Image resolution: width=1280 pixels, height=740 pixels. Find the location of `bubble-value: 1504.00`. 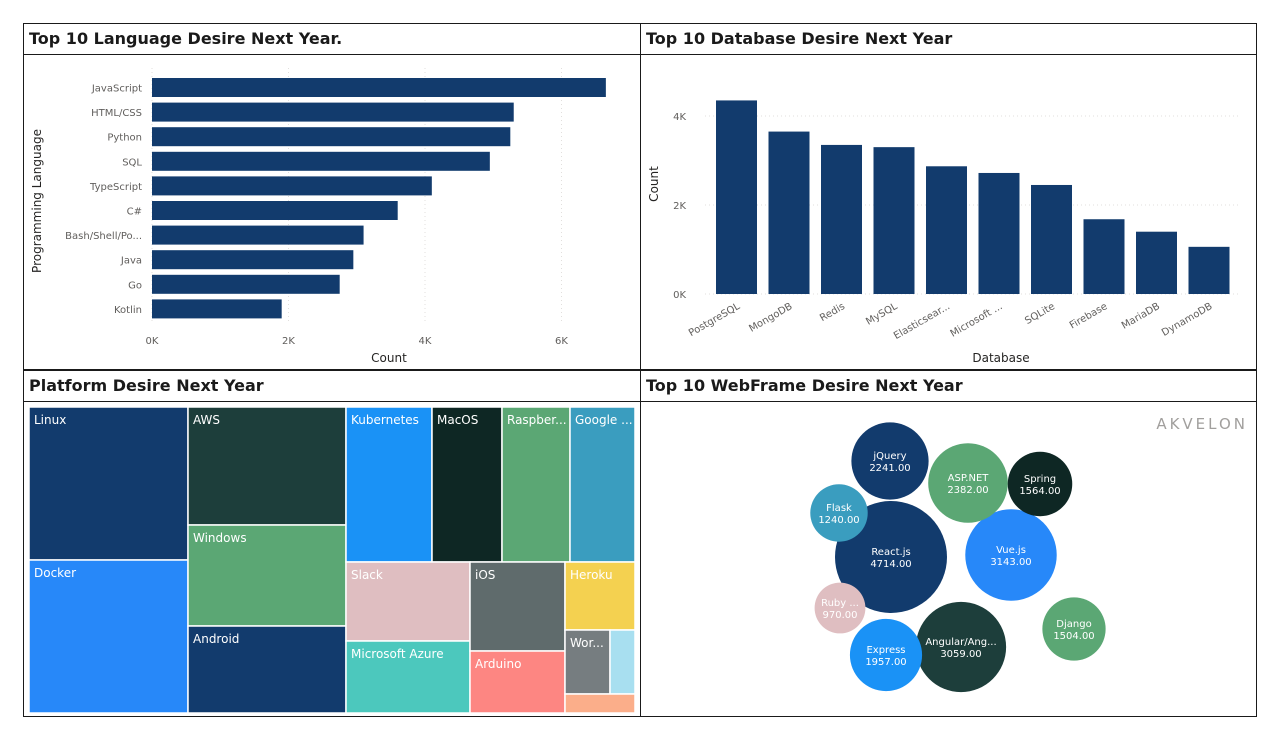

bubble-value: 1504.00 is located at coordinates (1073, 636).